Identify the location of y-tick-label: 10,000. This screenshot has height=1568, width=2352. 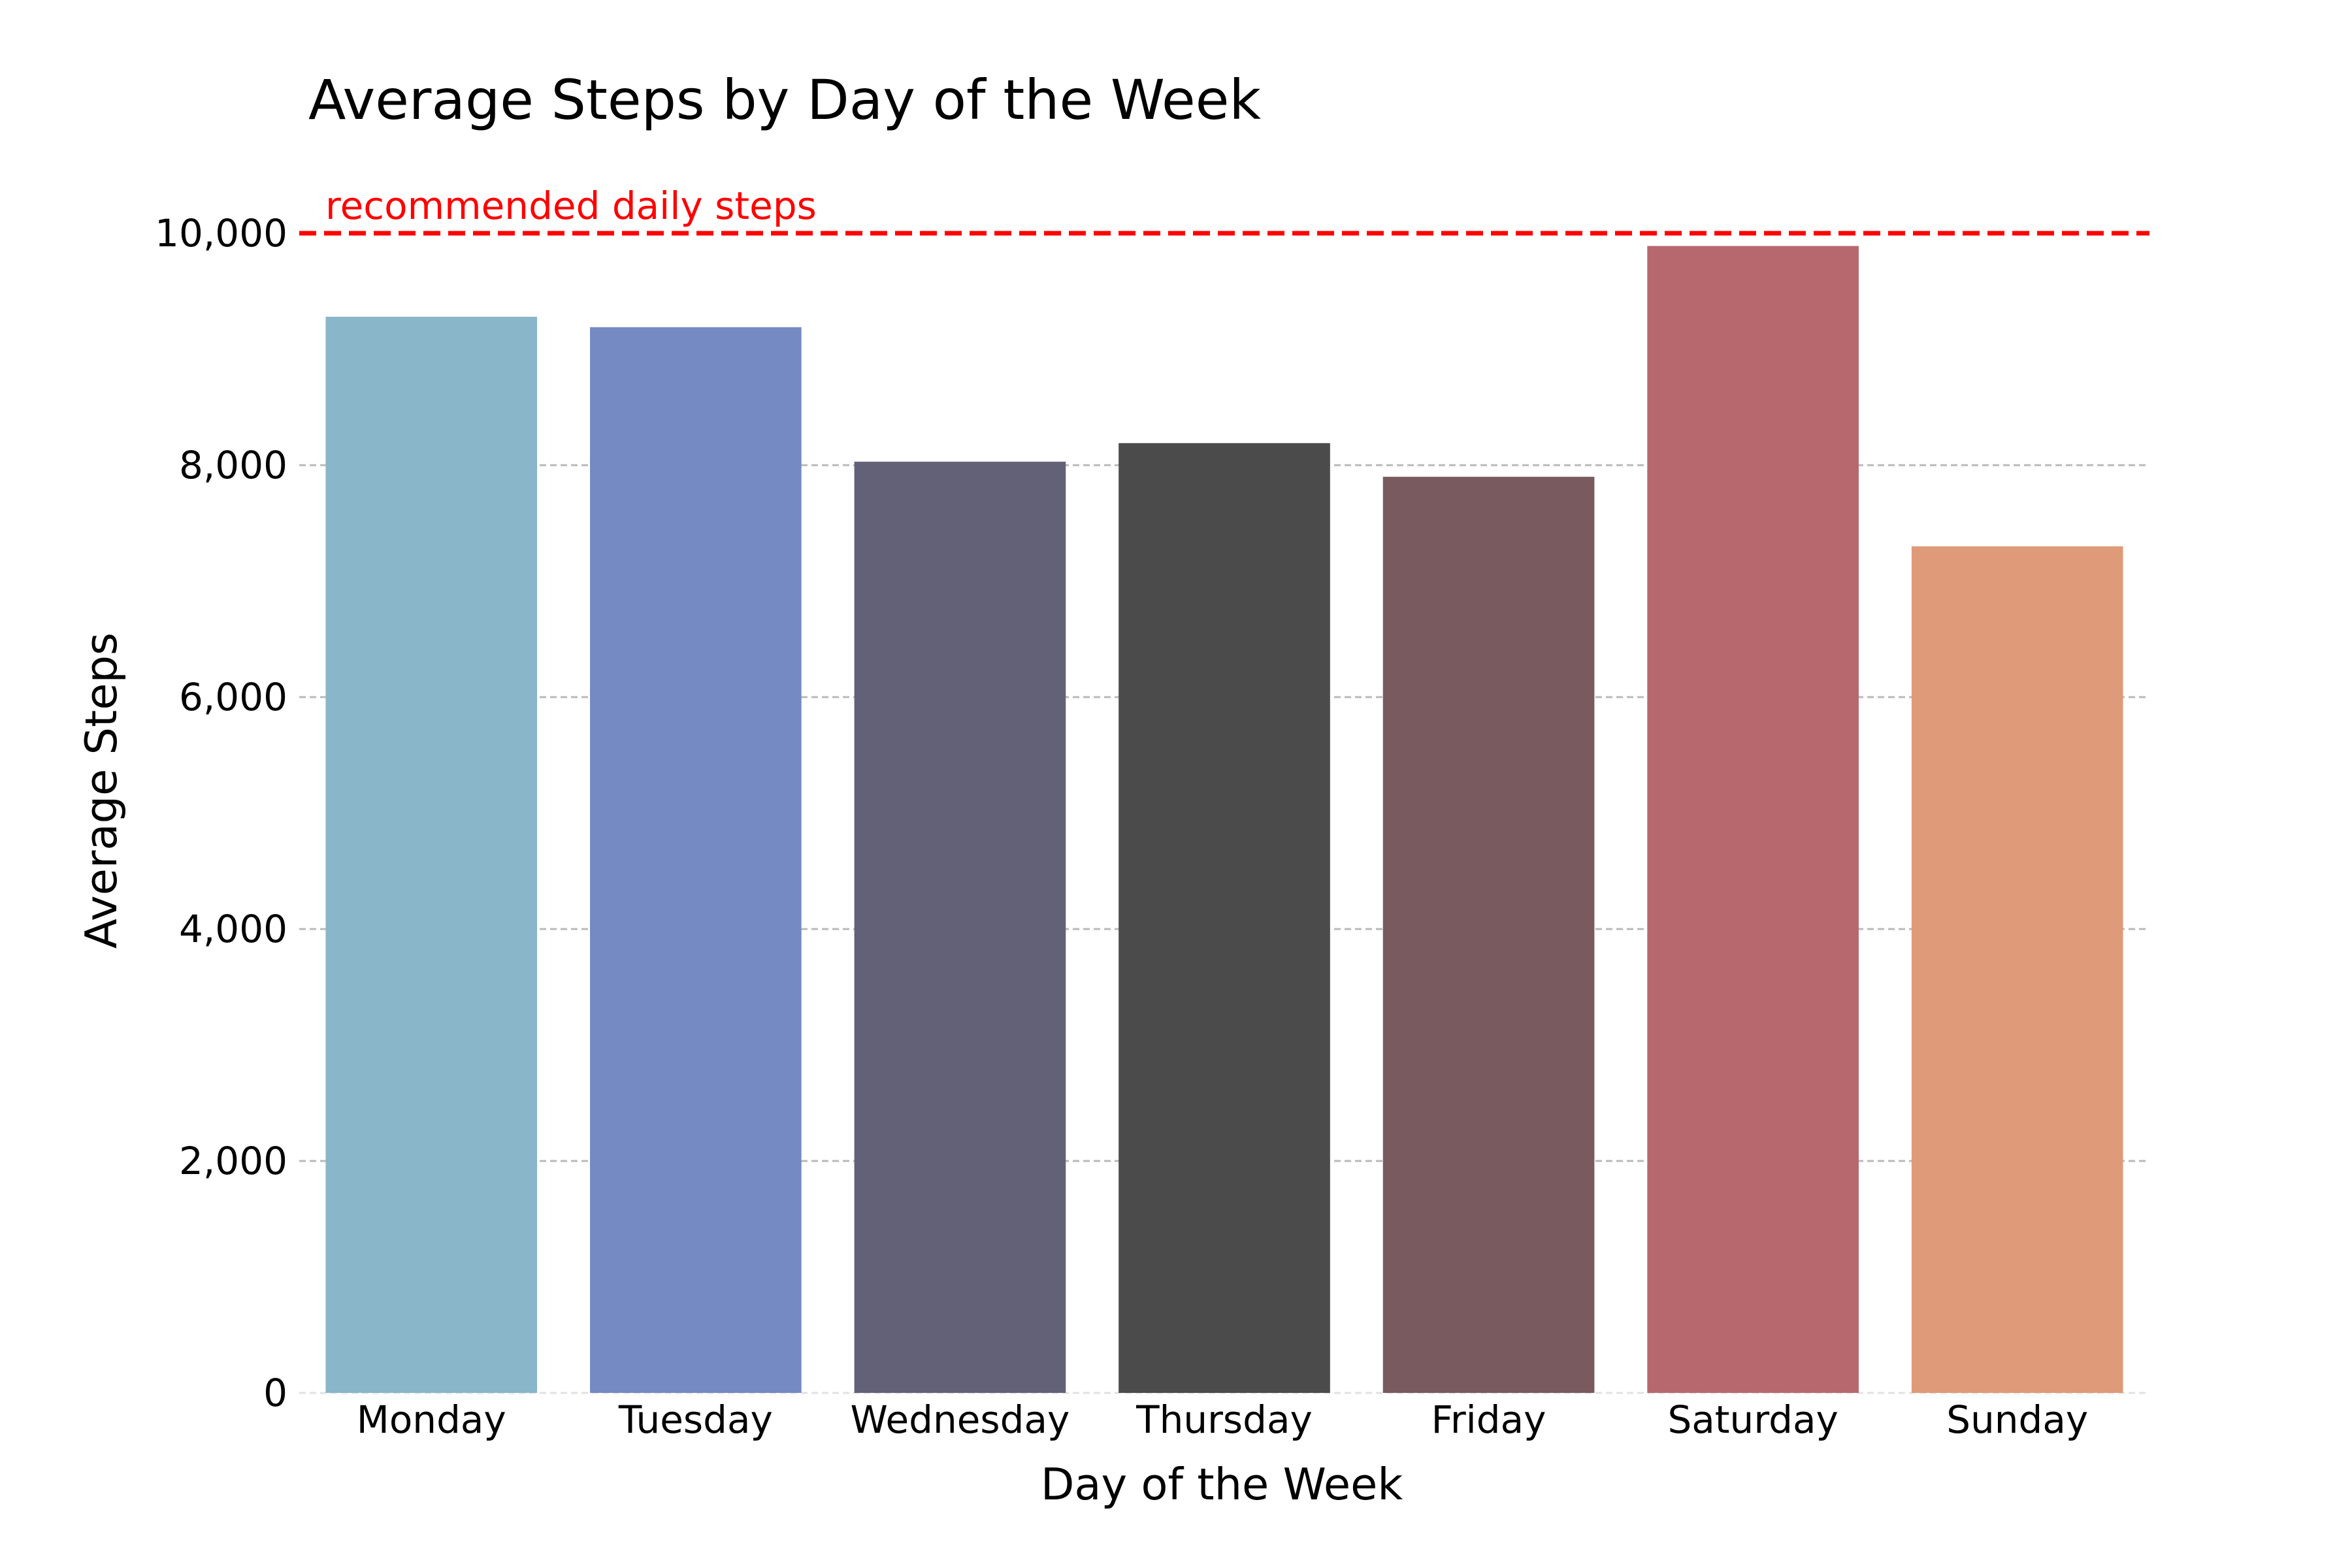
(221, 233).